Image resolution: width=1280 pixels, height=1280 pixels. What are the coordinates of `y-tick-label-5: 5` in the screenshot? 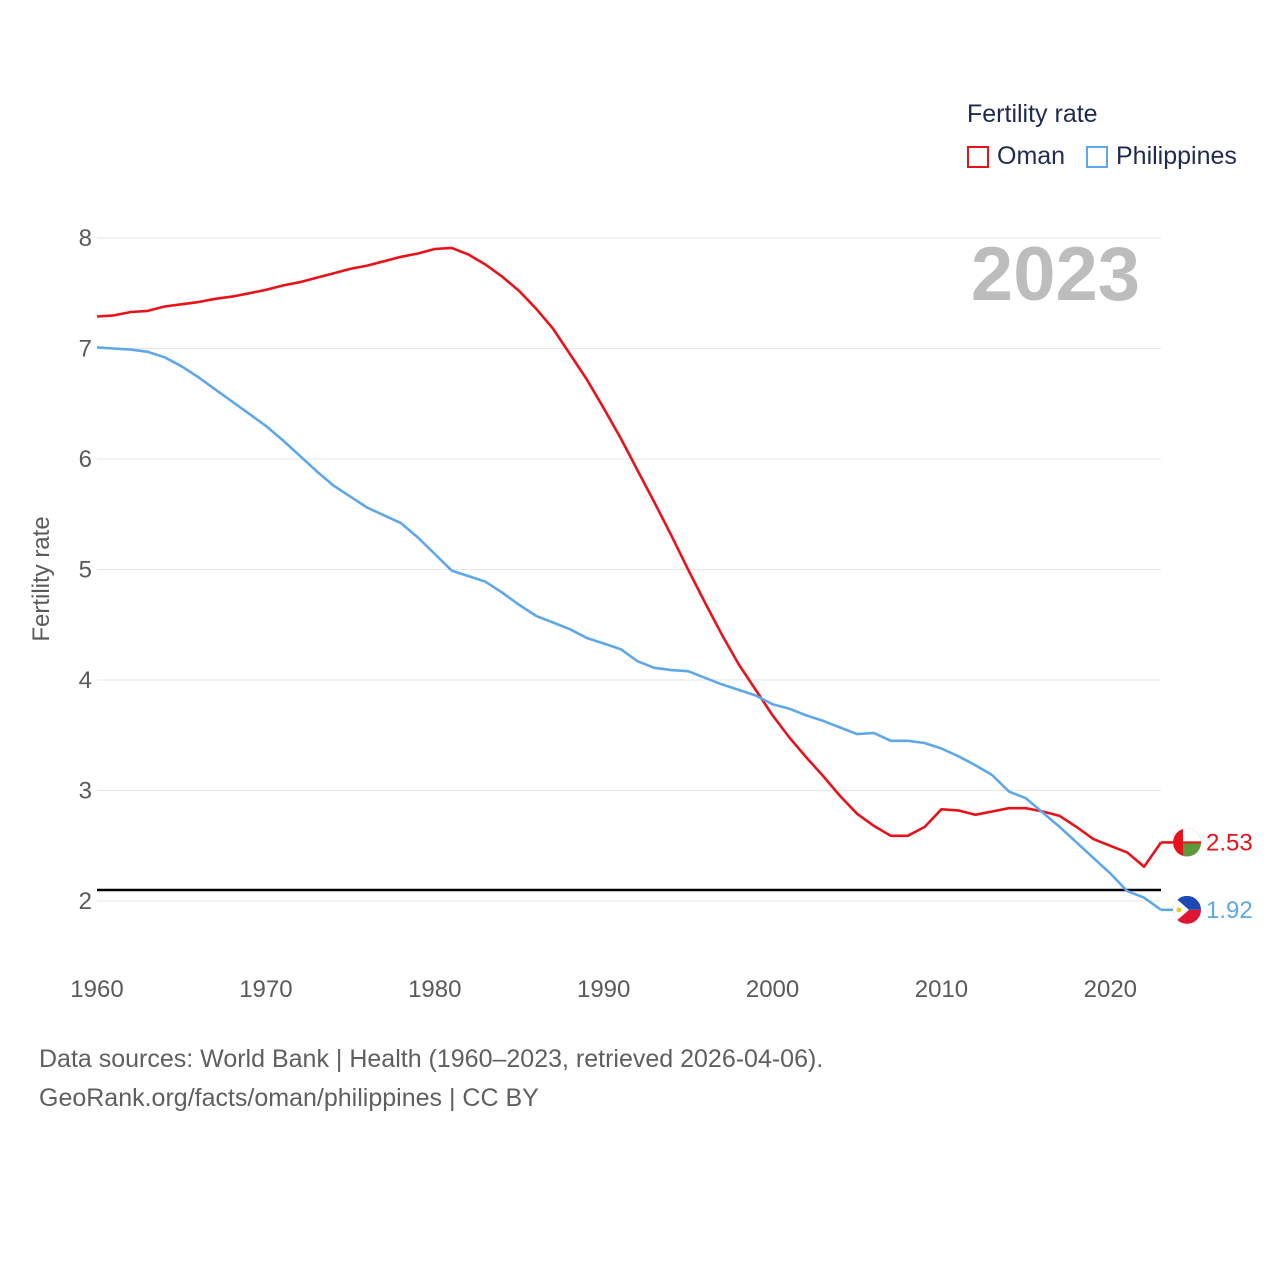 It's located at (85, 570).